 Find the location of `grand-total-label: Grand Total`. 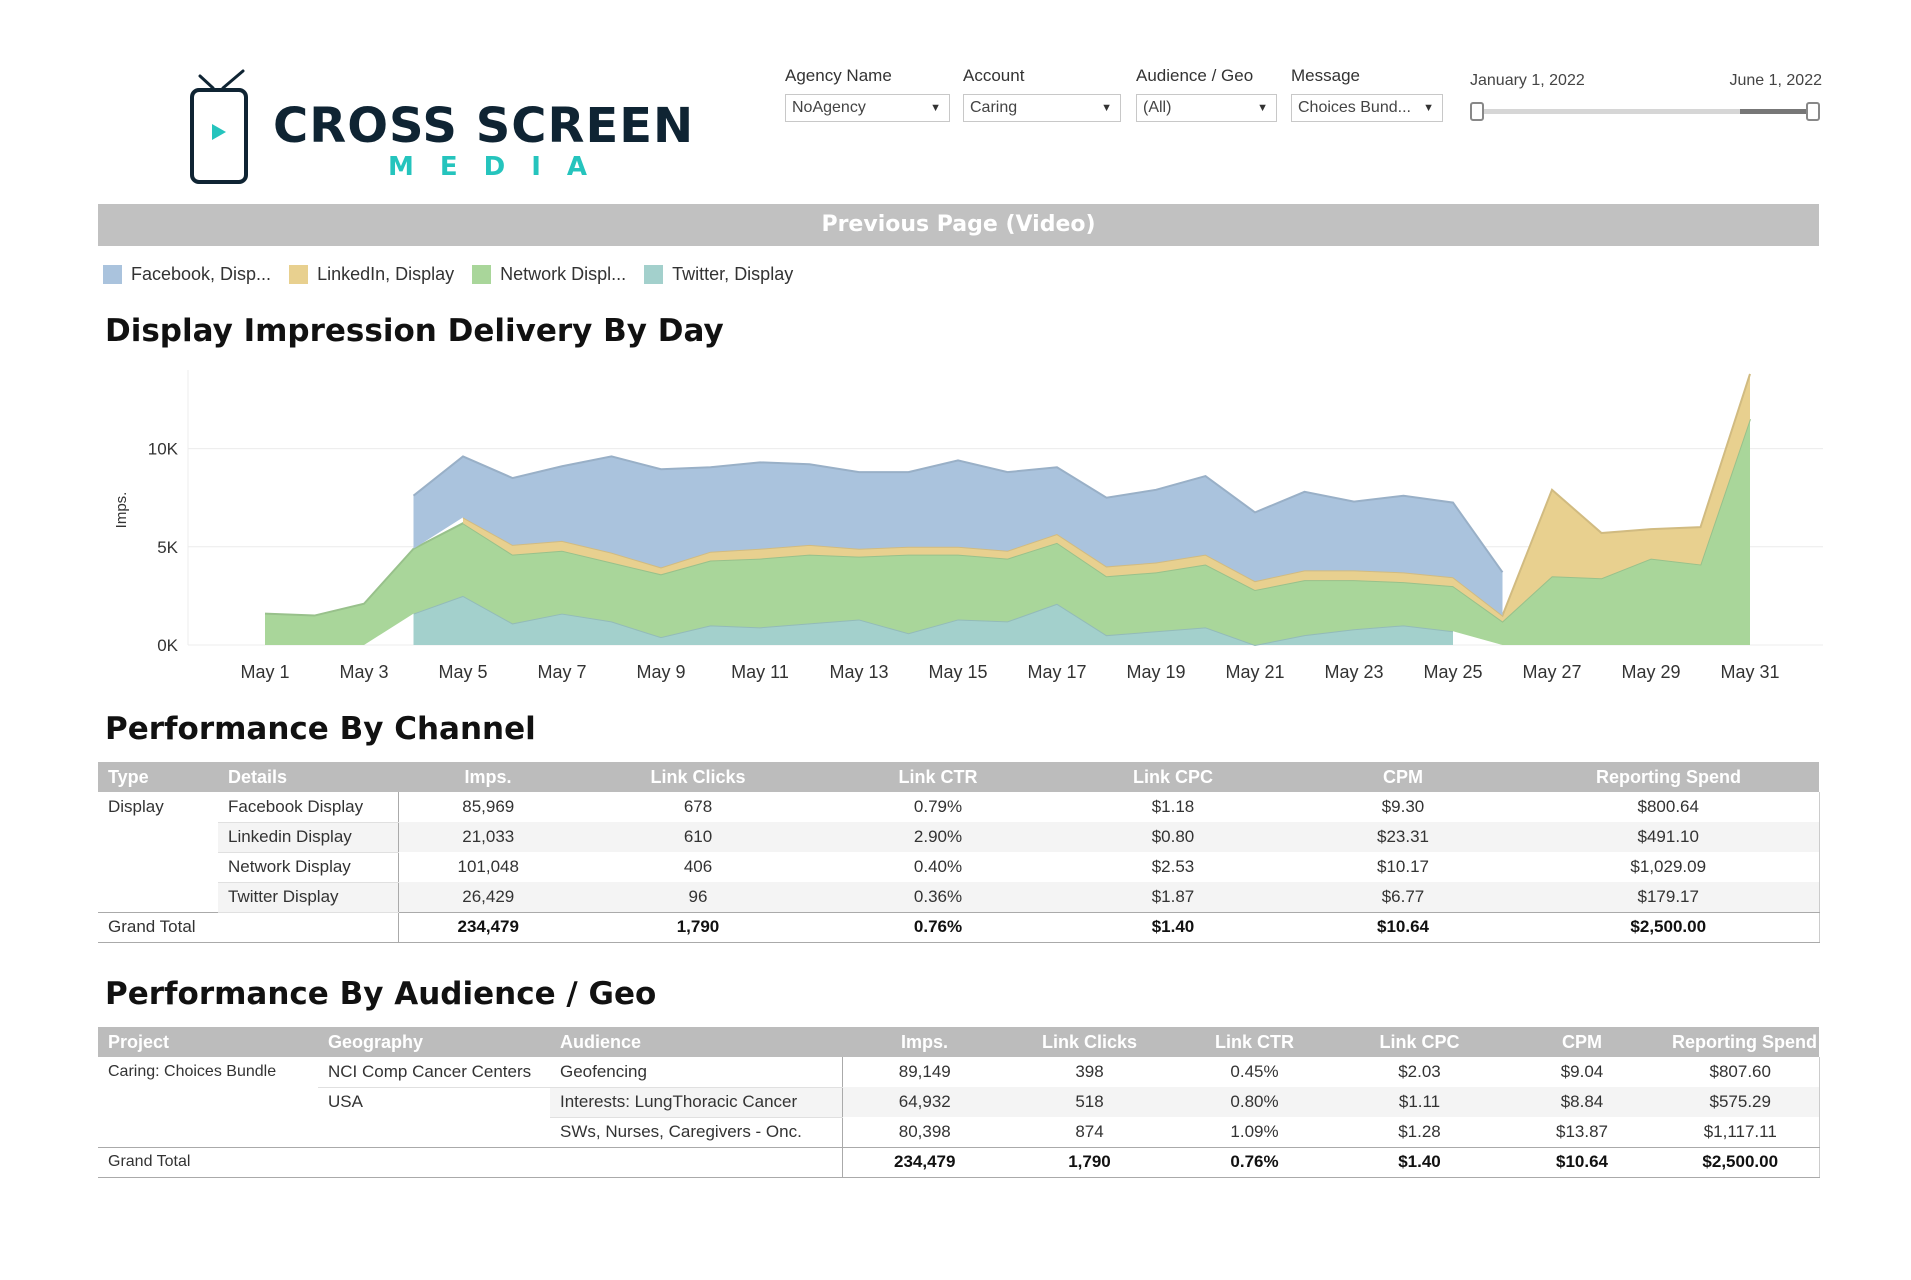

grand-total-label: Grand Total is located at coordinates (248, 927).